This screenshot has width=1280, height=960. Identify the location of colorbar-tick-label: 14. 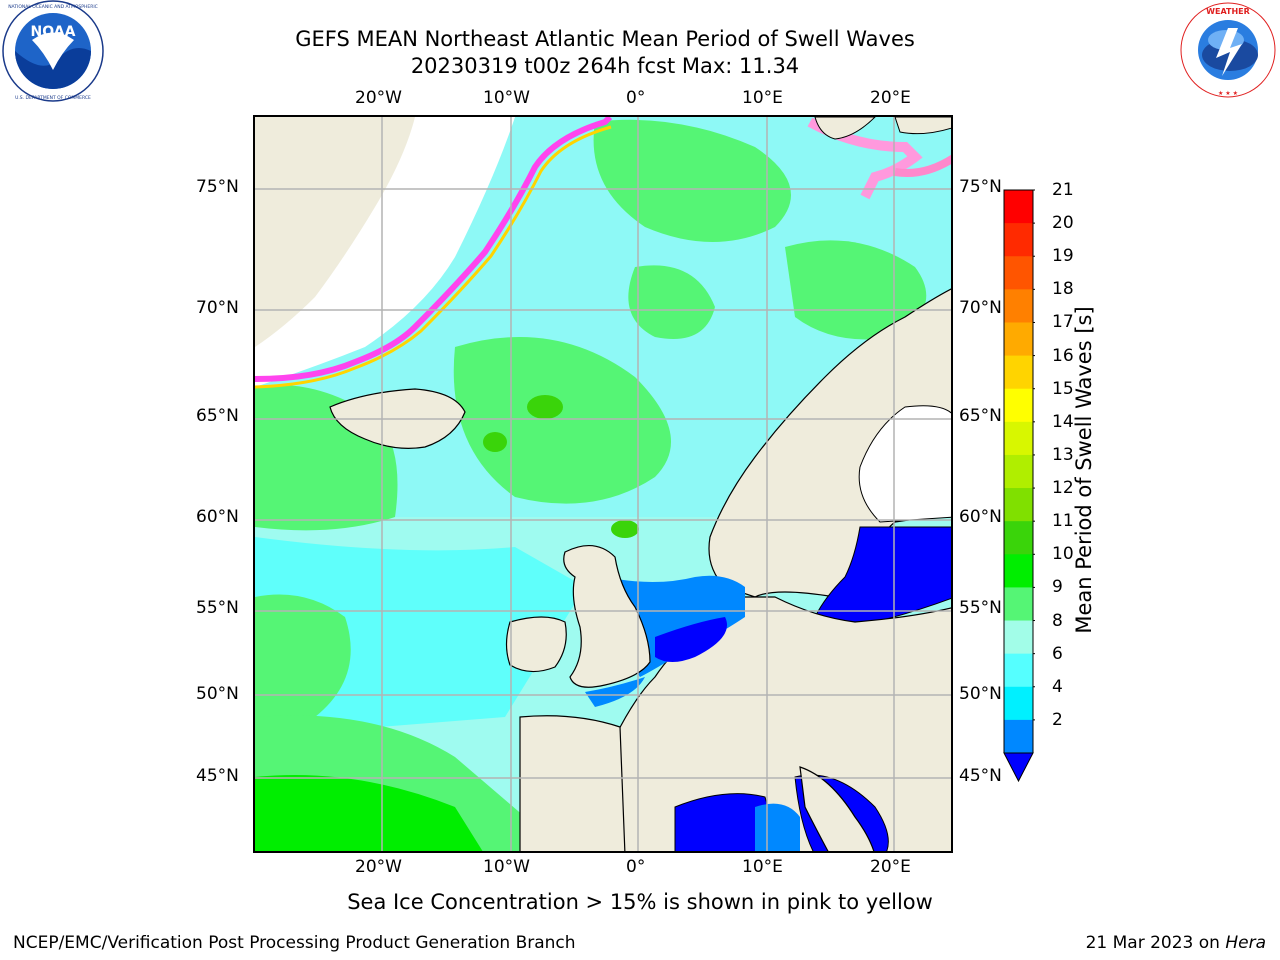
(1063, 421).